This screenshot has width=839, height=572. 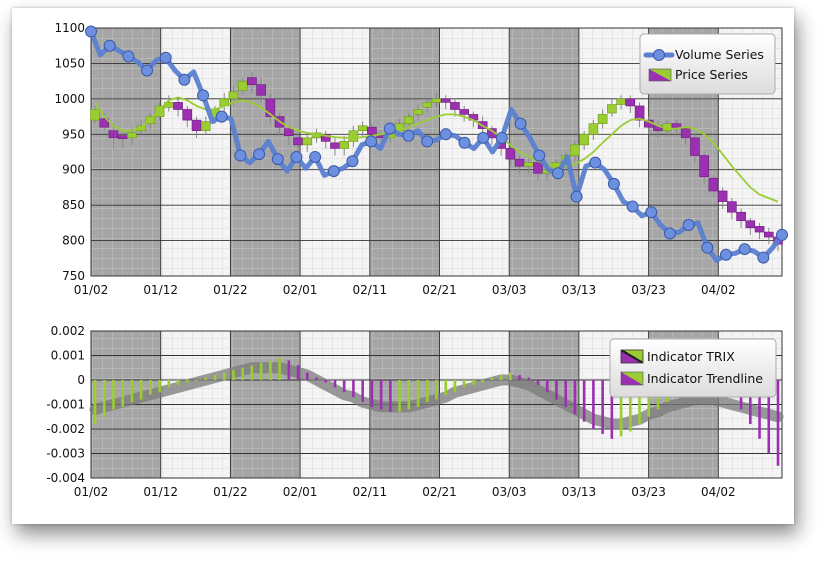 What do you see at coordinates (65, 429) in the screenshot?
I see `y-tick-label: -0.002` at bounding box center [65, 429].